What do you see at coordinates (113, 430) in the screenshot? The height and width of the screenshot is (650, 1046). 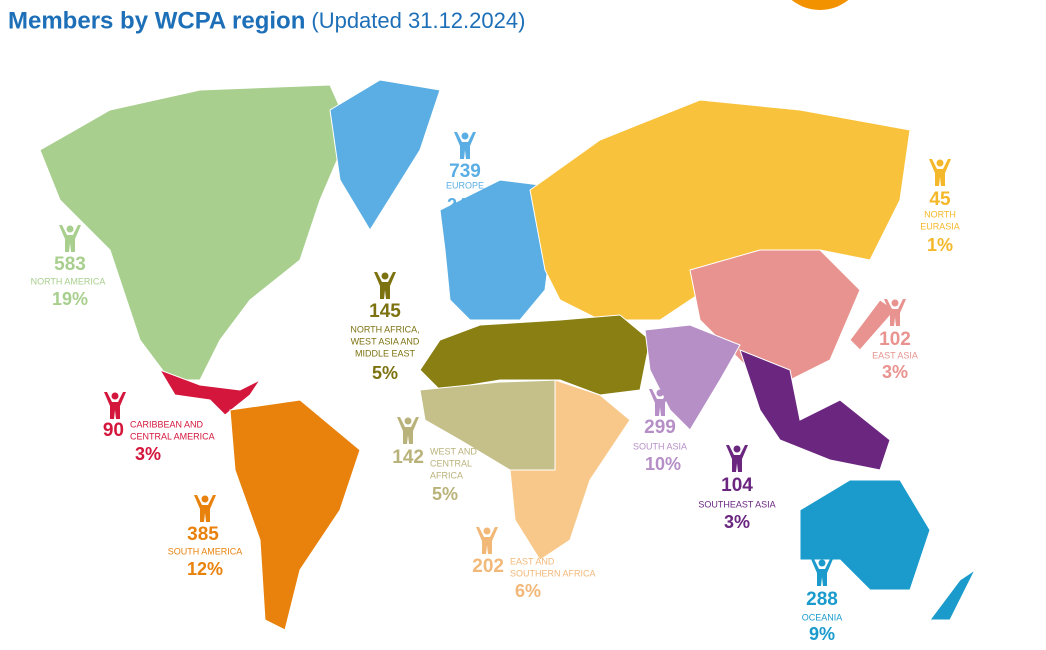 I see `member-count: 90` at bounding box center [113, 430].